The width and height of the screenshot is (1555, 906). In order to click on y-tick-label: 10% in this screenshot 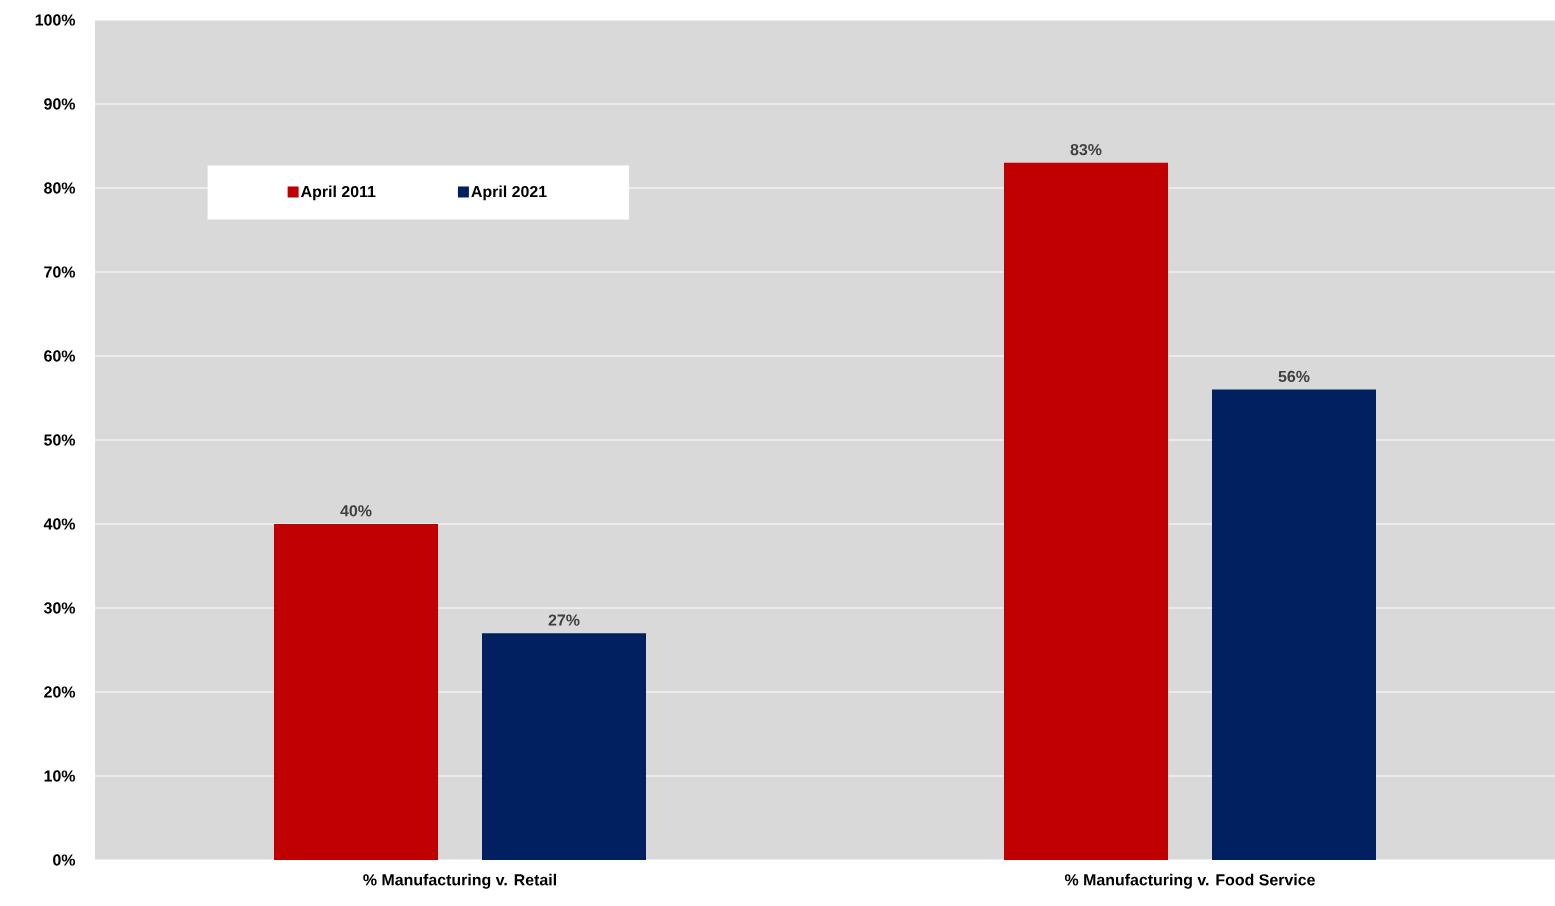, I will do `click(60, 776)`.